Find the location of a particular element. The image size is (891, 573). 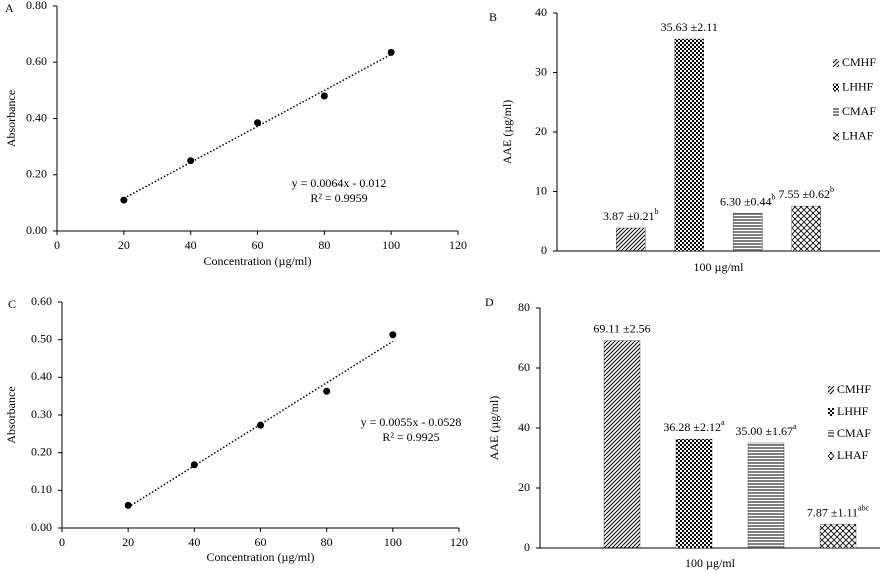

annotation: y = 0.0064x - 0.012 is located at coordinates (339, 183).